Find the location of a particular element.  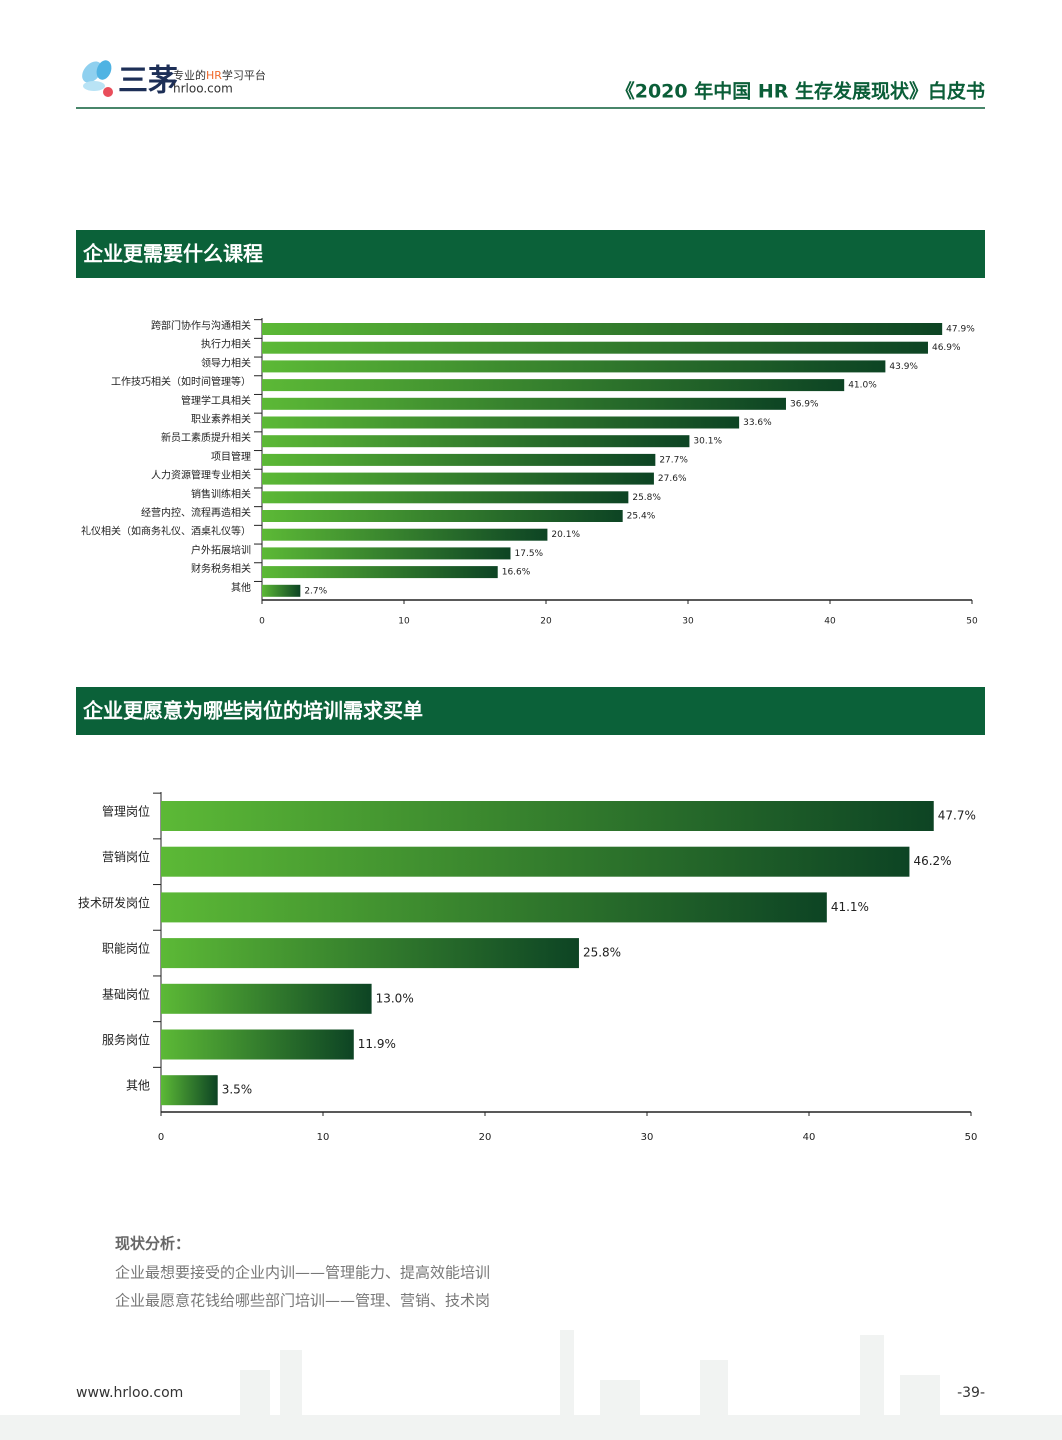

value-label: 41.0% is located at coordinates (862, 386).